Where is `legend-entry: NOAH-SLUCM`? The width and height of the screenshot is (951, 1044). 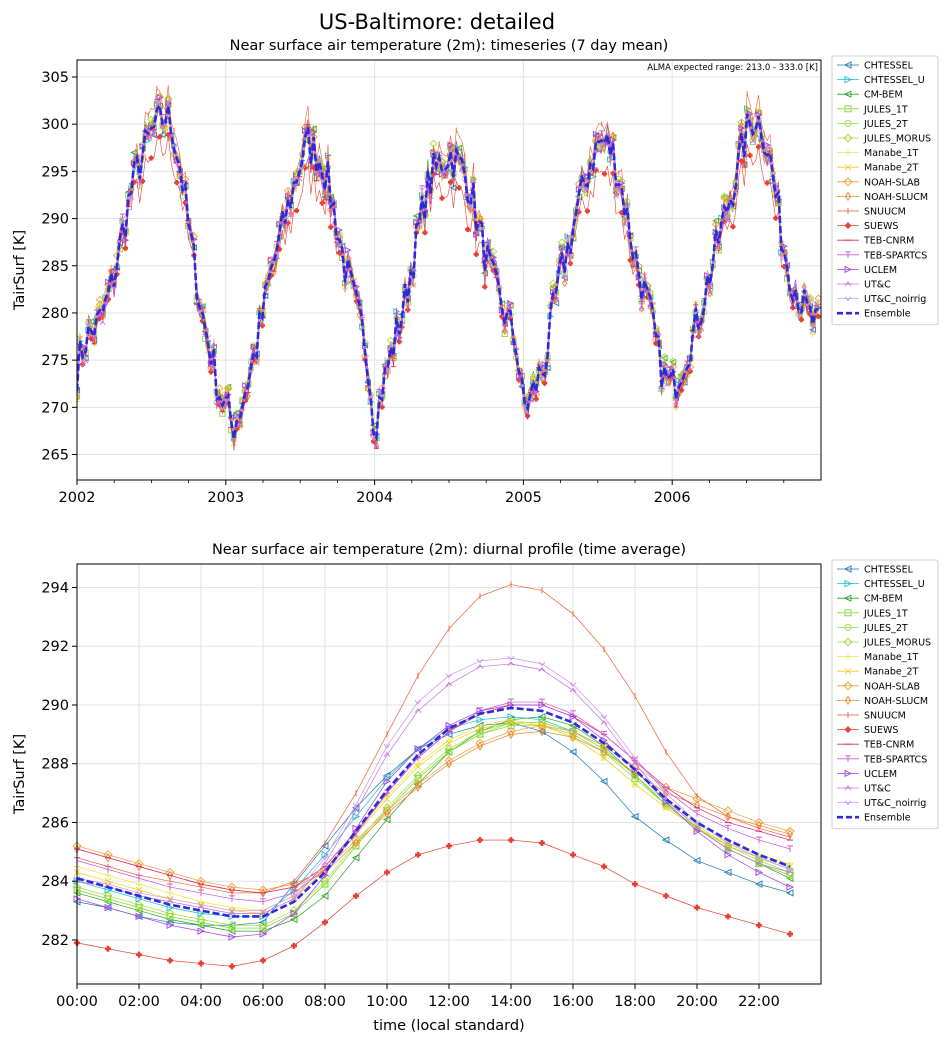 legend-entry: NOAH-SLUCM is located at coordinates (882, 701).